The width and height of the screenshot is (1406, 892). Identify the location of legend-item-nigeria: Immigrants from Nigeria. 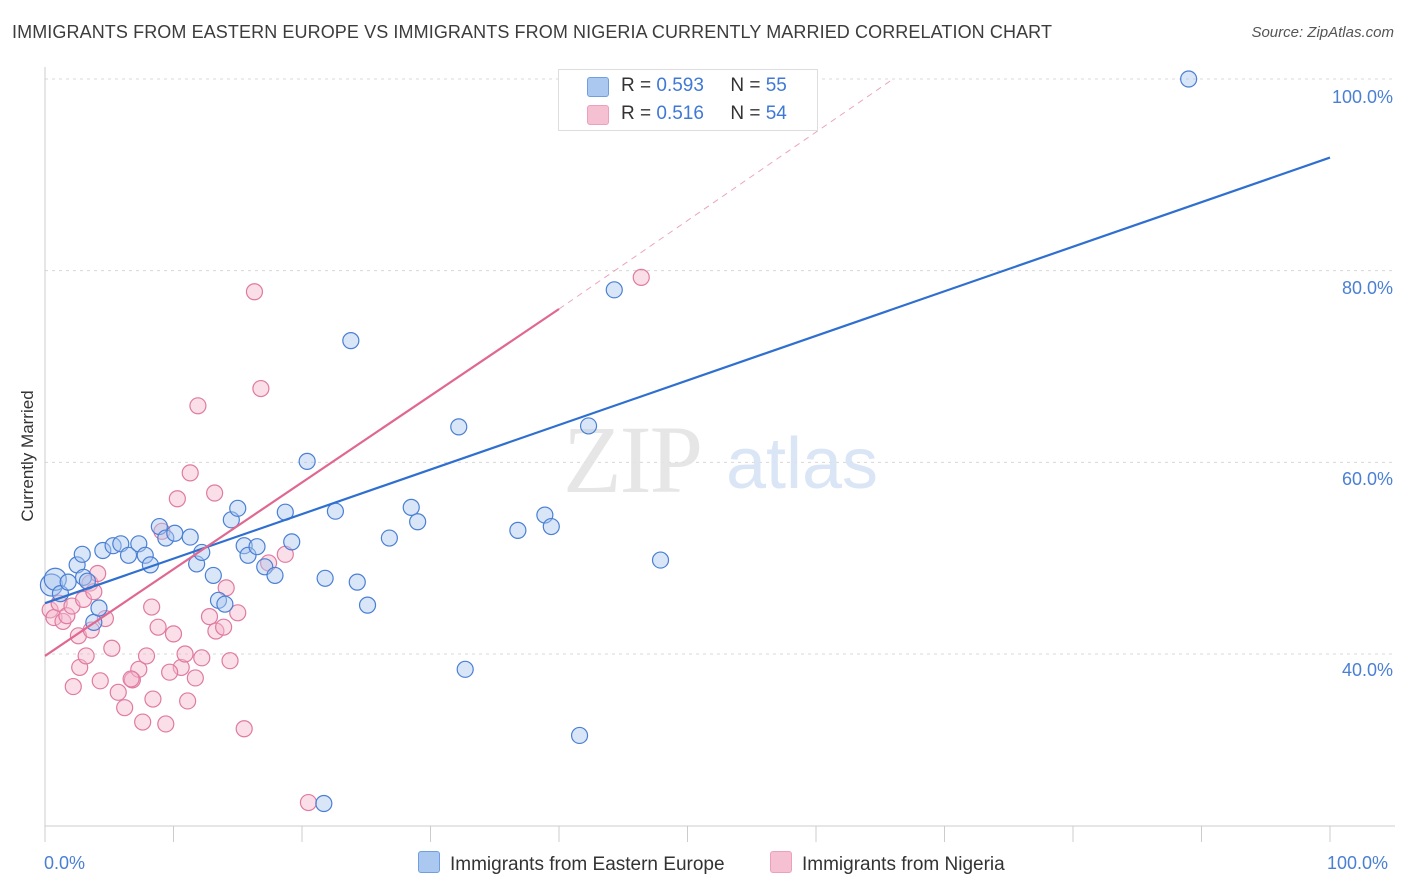
(887, 863).